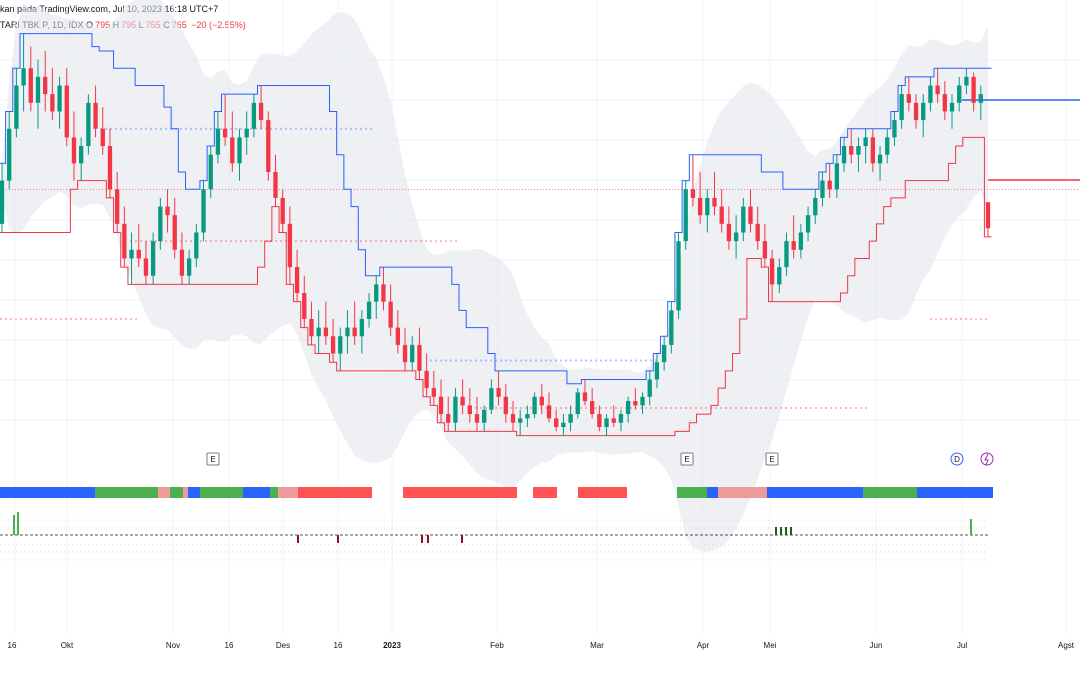  Describe the element at coordinates (428, 539) in the screenshot. I see `osc-bar-negative` at that location.